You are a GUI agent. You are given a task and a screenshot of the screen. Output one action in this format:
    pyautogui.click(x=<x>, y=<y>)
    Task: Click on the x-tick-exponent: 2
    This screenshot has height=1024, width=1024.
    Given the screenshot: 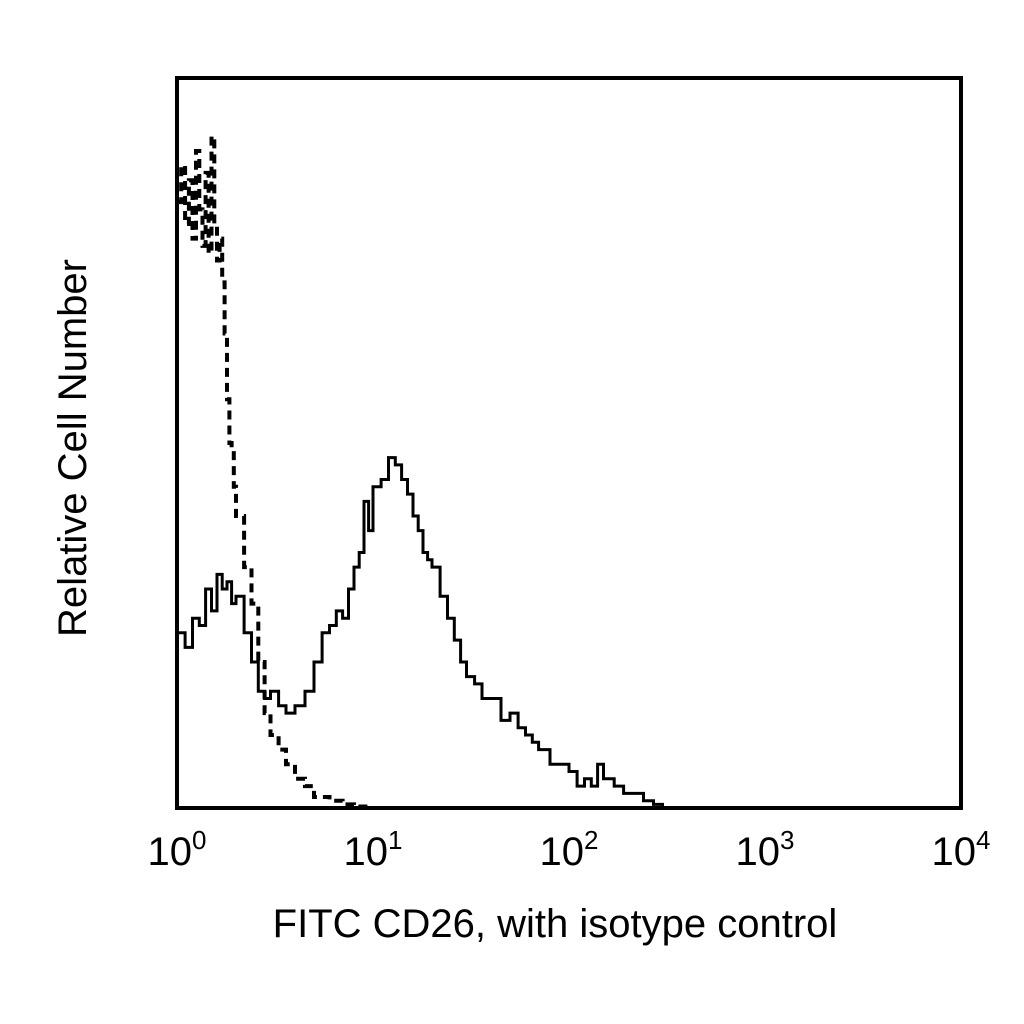 What is the action you would take?
    pyautogui.click(x=591, y=840)
    